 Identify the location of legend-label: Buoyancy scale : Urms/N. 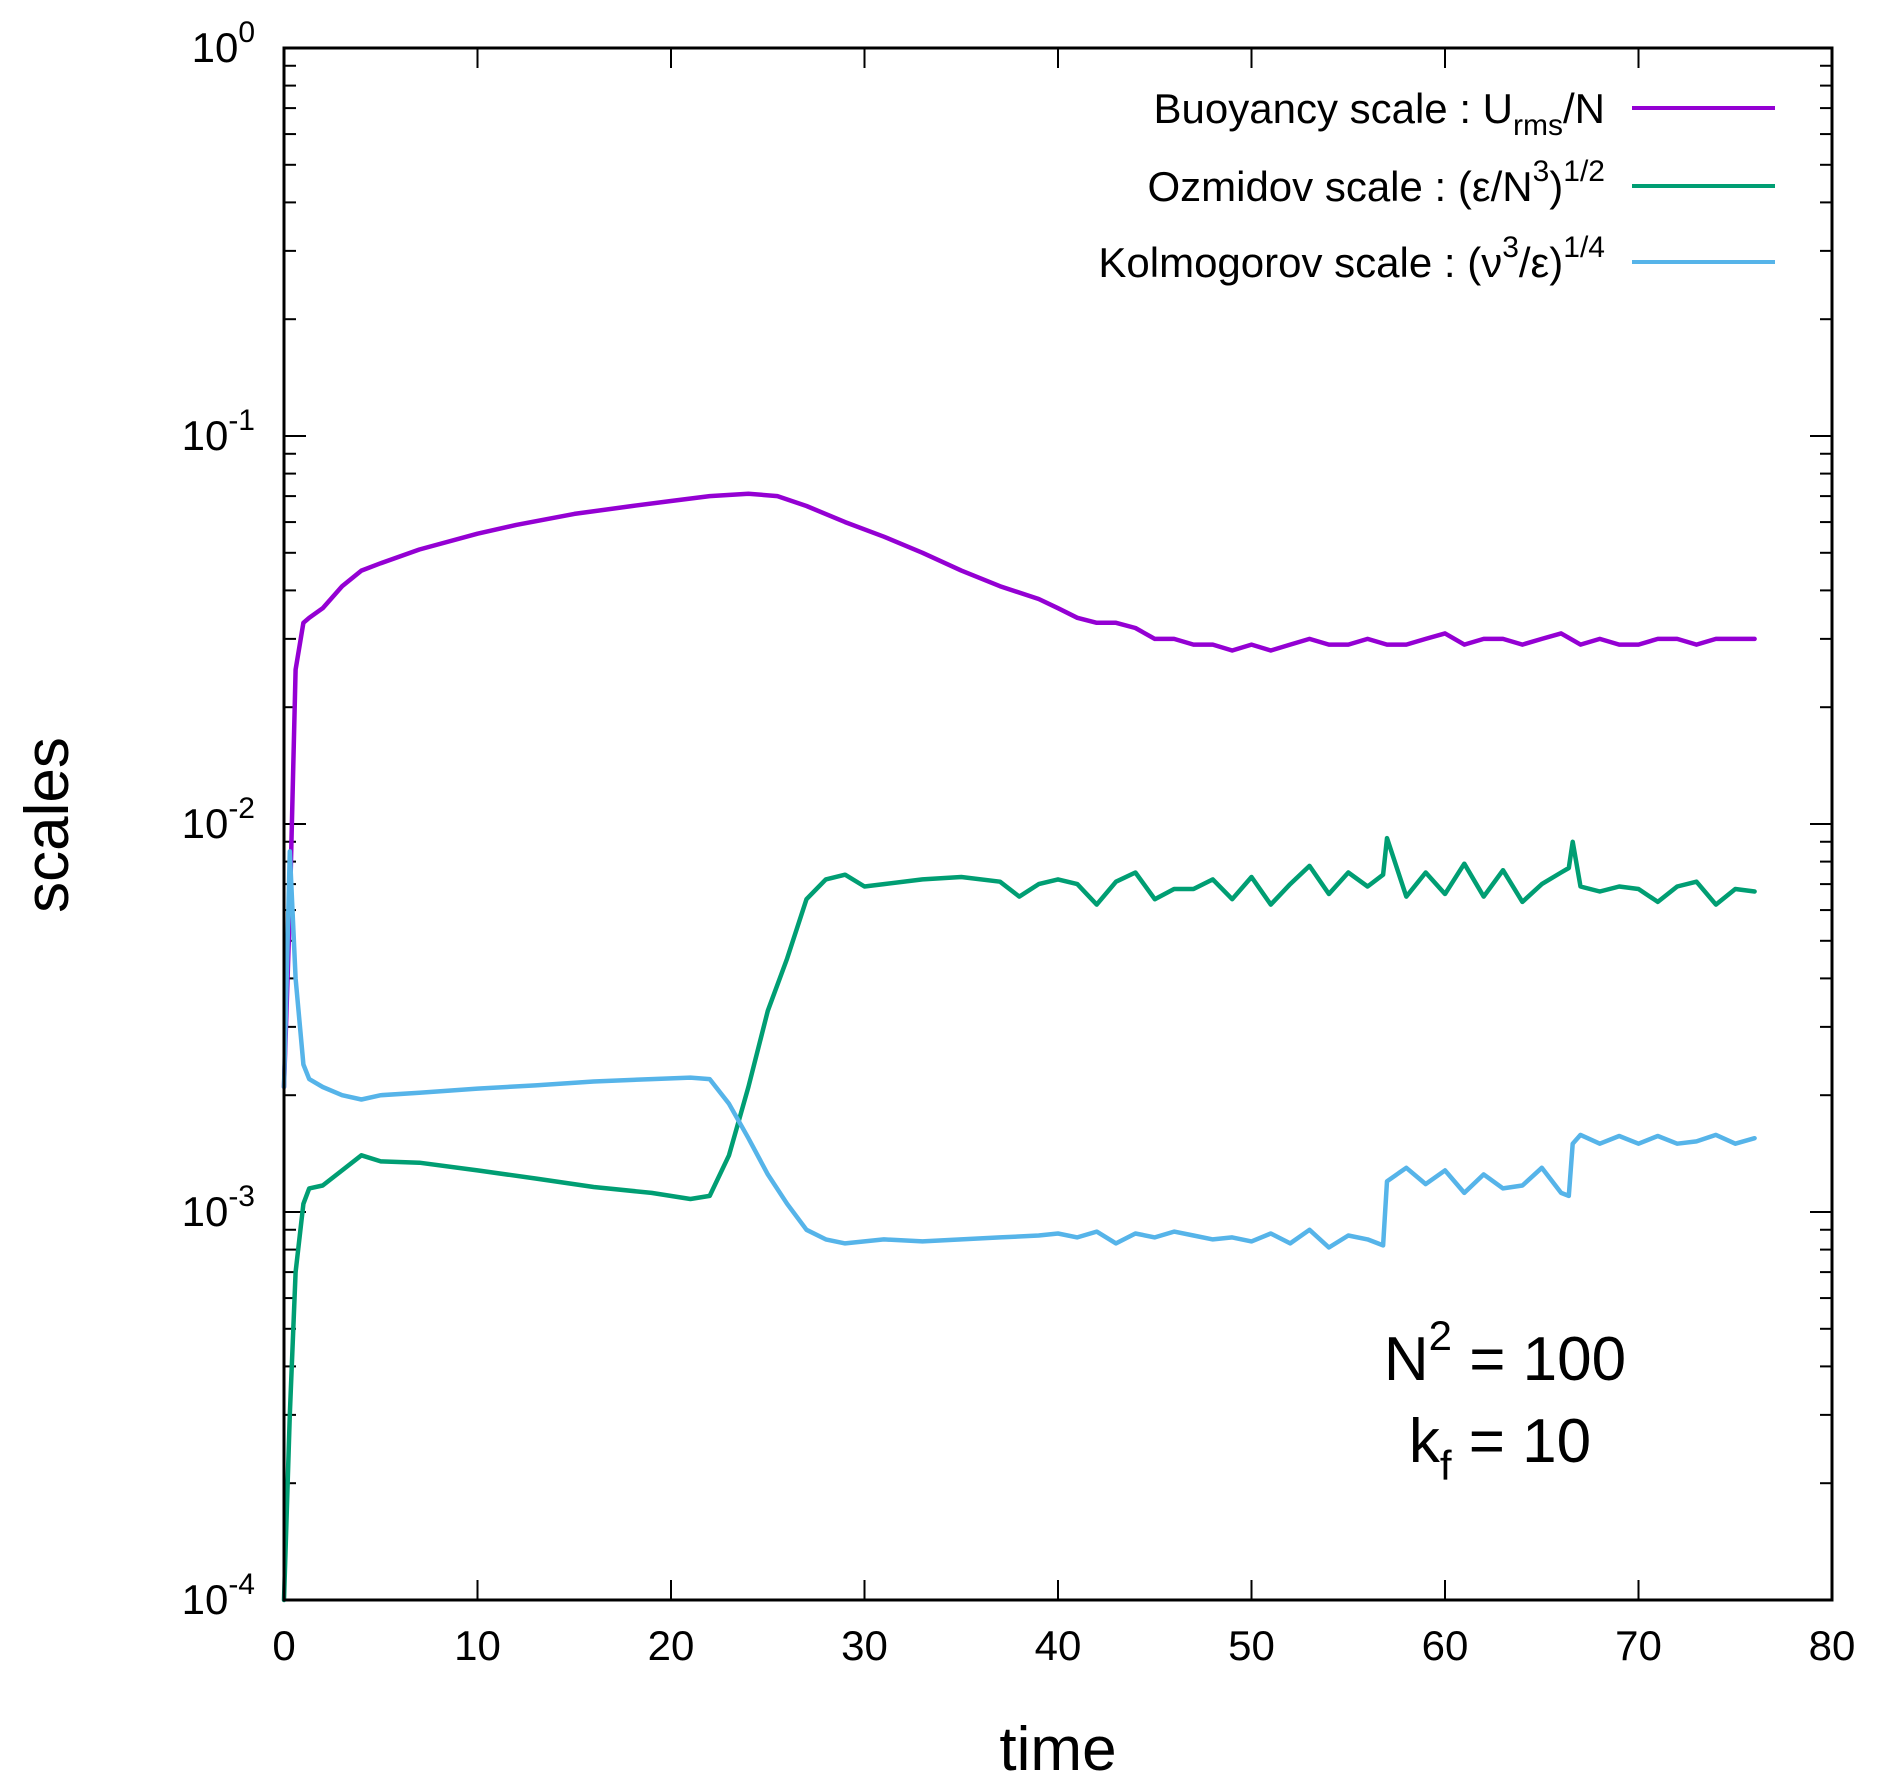
(1380, 113).